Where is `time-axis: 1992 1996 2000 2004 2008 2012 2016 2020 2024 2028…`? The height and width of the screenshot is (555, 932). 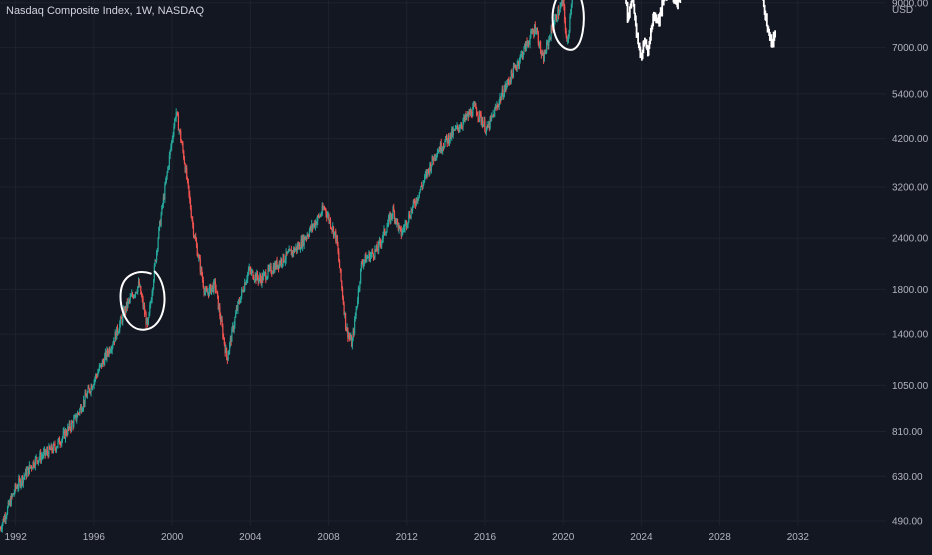 time-axis: 1992 1996 2000 2004 2008 2012 2016 2020 2024 2028… is located at coordinates (407, 537).